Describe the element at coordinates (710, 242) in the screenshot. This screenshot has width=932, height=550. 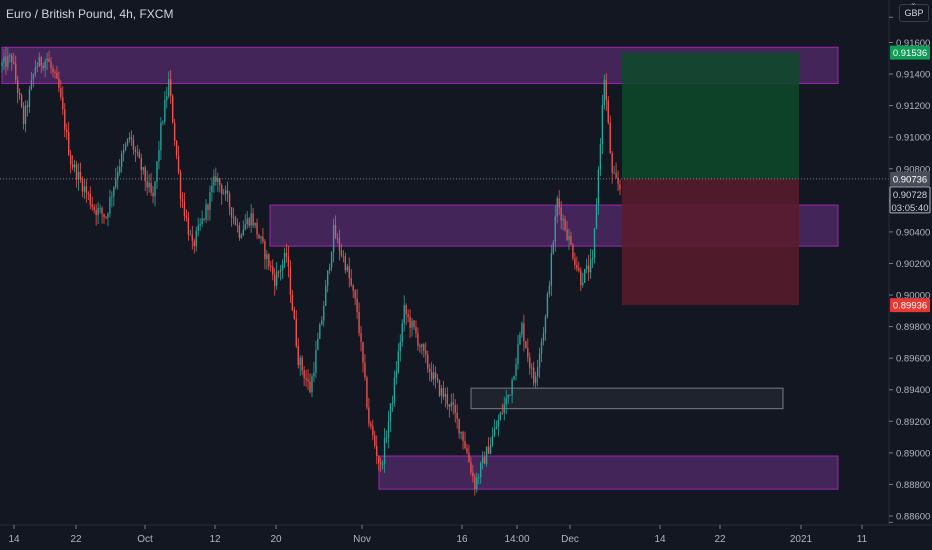
I see `stop-area` at that location.